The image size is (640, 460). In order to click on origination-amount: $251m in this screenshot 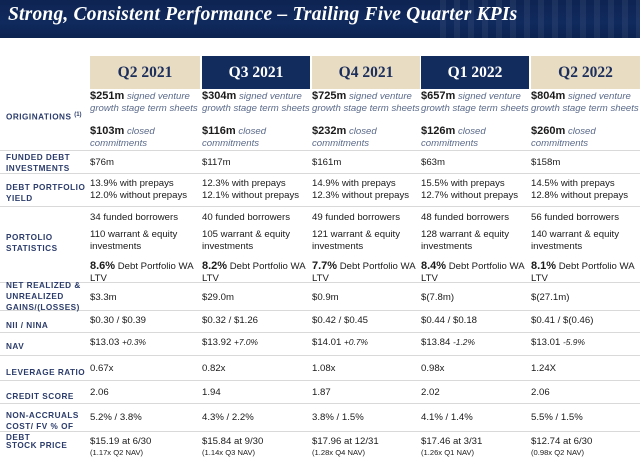, I will do `click(107, 96)`.